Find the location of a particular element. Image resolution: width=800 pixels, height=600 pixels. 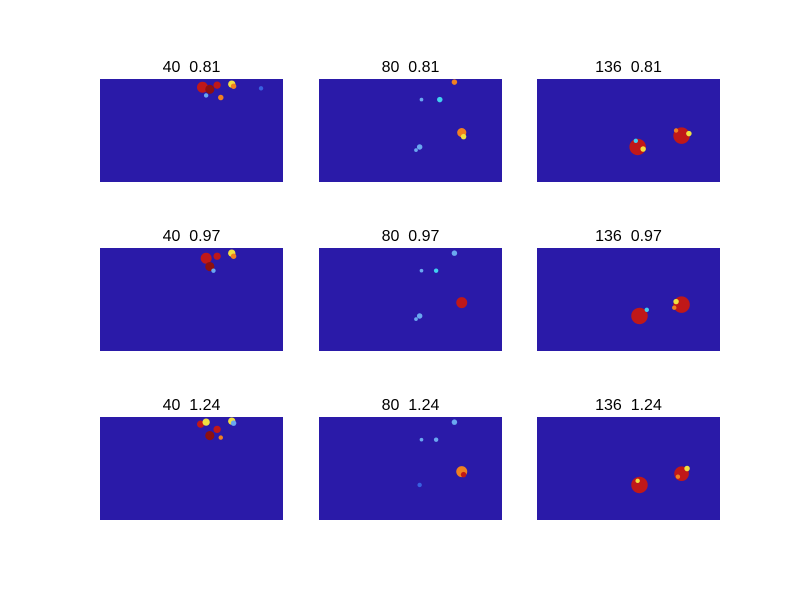

panel-title: 80 0.81 is located at coordinates (411, 67).